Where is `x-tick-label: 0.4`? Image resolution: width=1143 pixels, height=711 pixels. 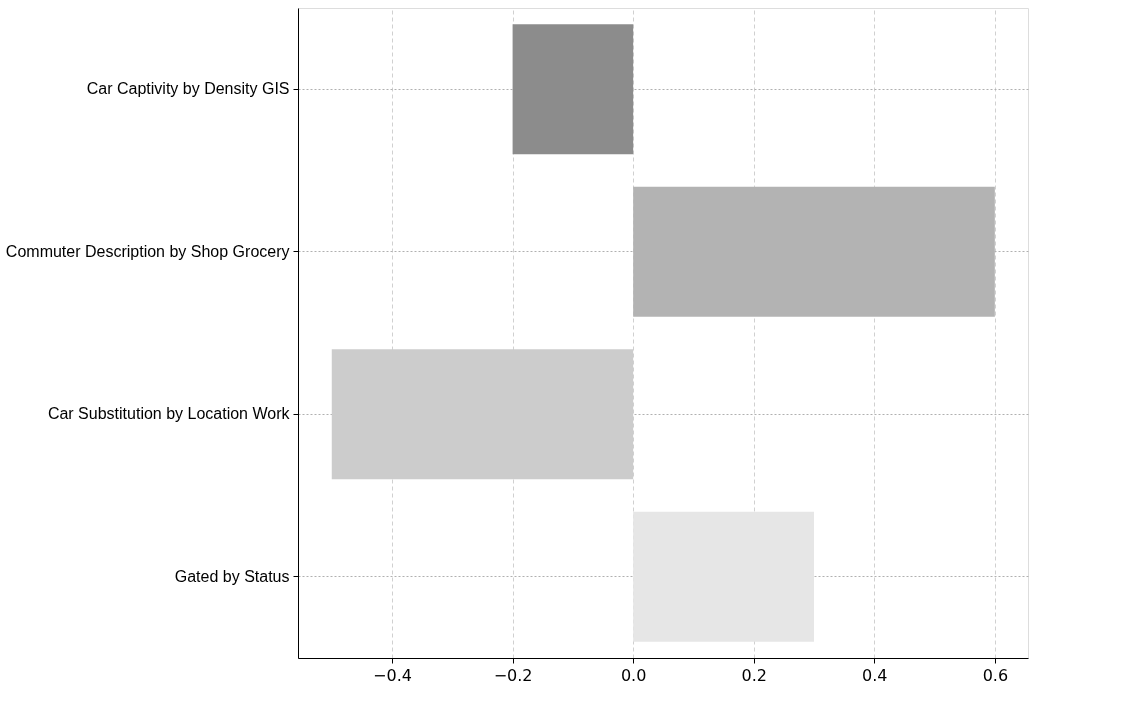 x-tick-label: 0.4 is located at coordinates (875, 675).